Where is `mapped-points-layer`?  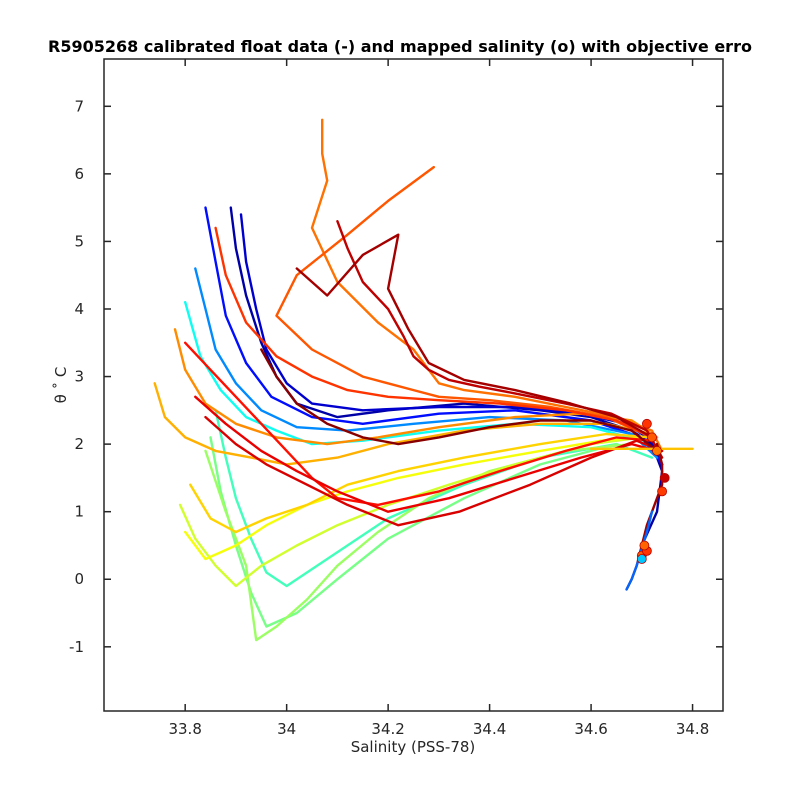 mapped-points-layer is located at coordinates (653, 491).